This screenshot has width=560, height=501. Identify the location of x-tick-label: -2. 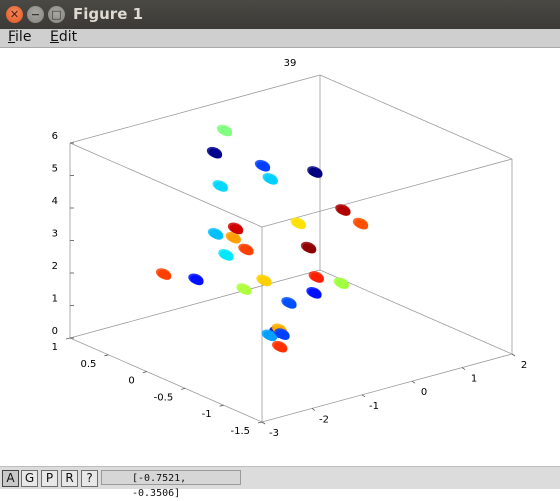
(324, 419).